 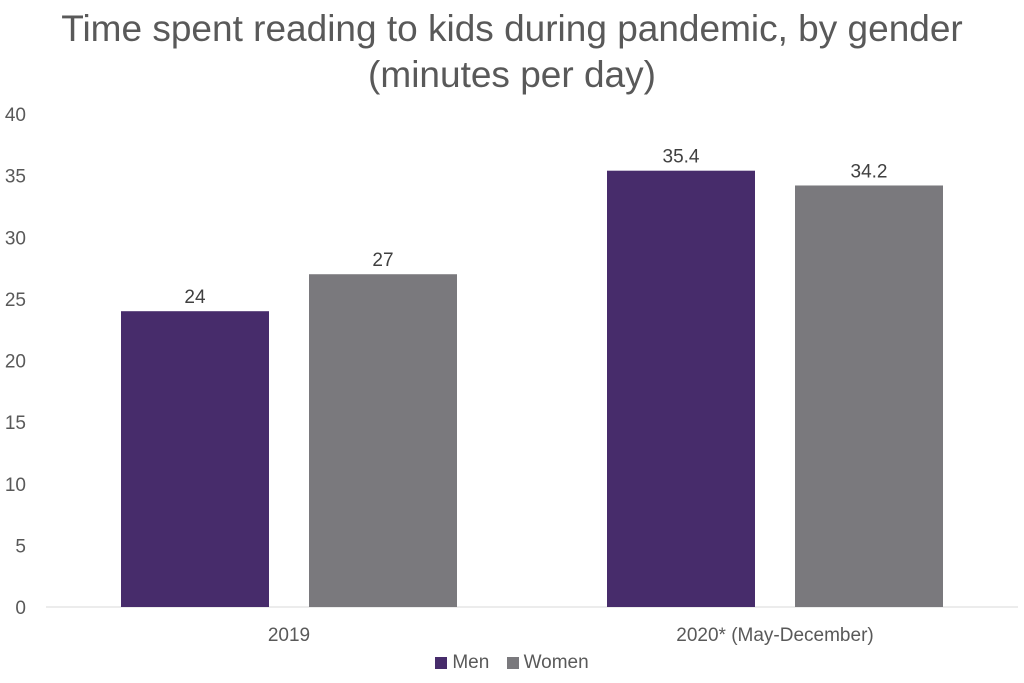 I want to click on legend-swatch-women, so click(x=512, y=663).